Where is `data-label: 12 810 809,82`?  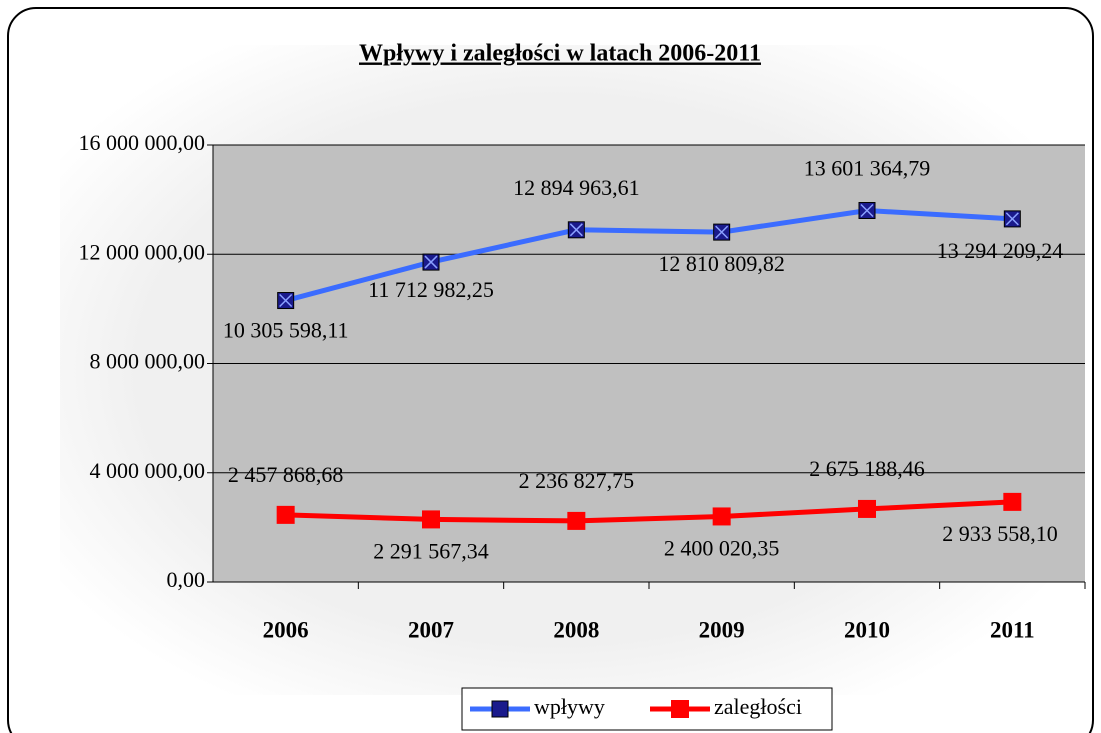 data-label: 12 810 809,82 is located at coordinates (721, 263).